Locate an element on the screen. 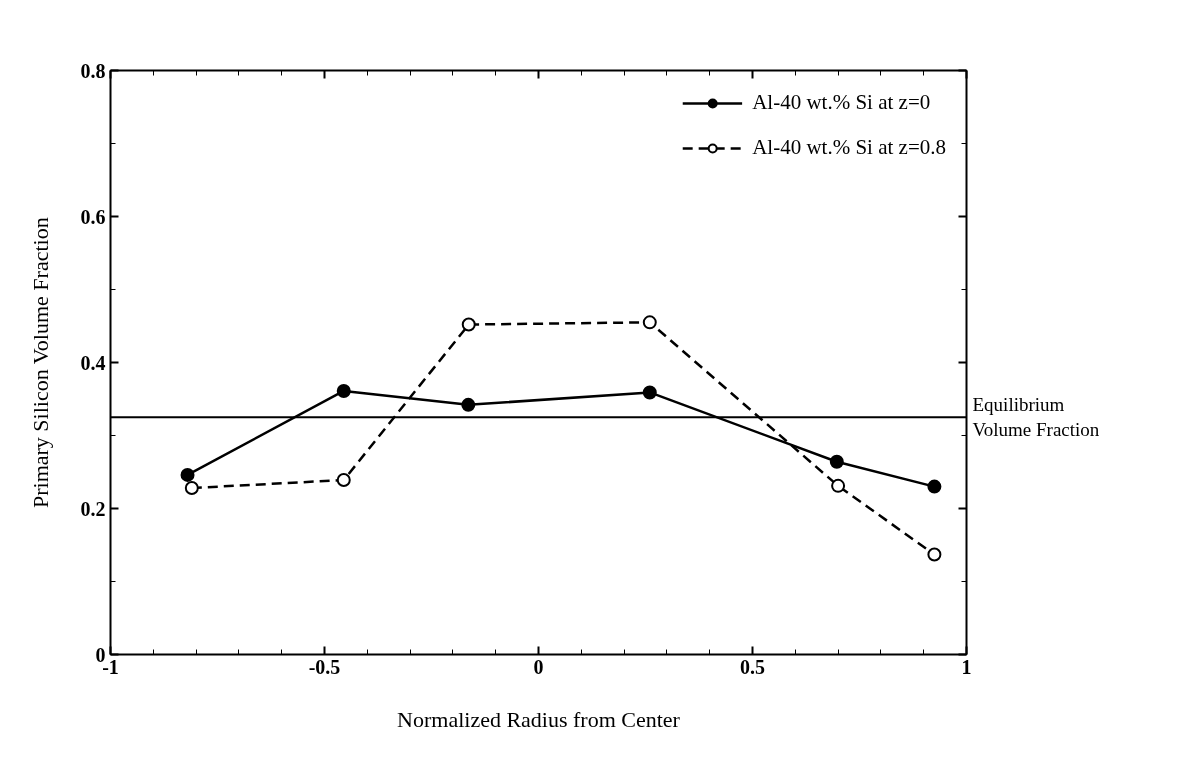 This screenshot has width=1204, height=771. x-tick-label: 1 is located at coordinates (966, 666).